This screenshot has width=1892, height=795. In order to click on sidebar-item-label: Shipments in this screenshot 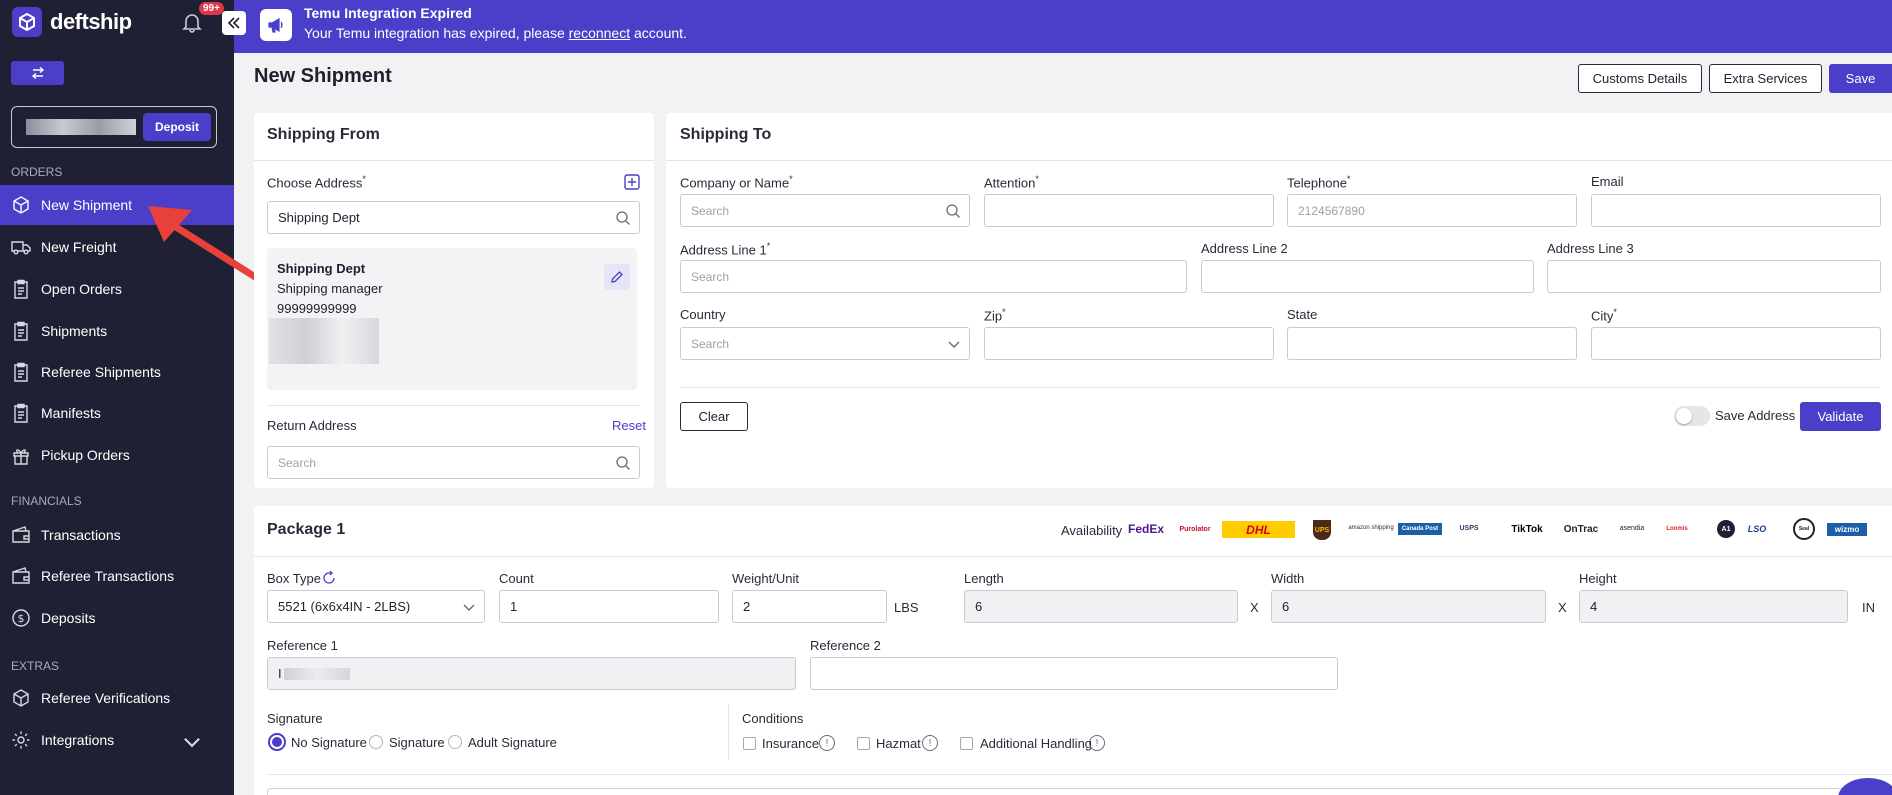, I will do `click(74, 331)`.